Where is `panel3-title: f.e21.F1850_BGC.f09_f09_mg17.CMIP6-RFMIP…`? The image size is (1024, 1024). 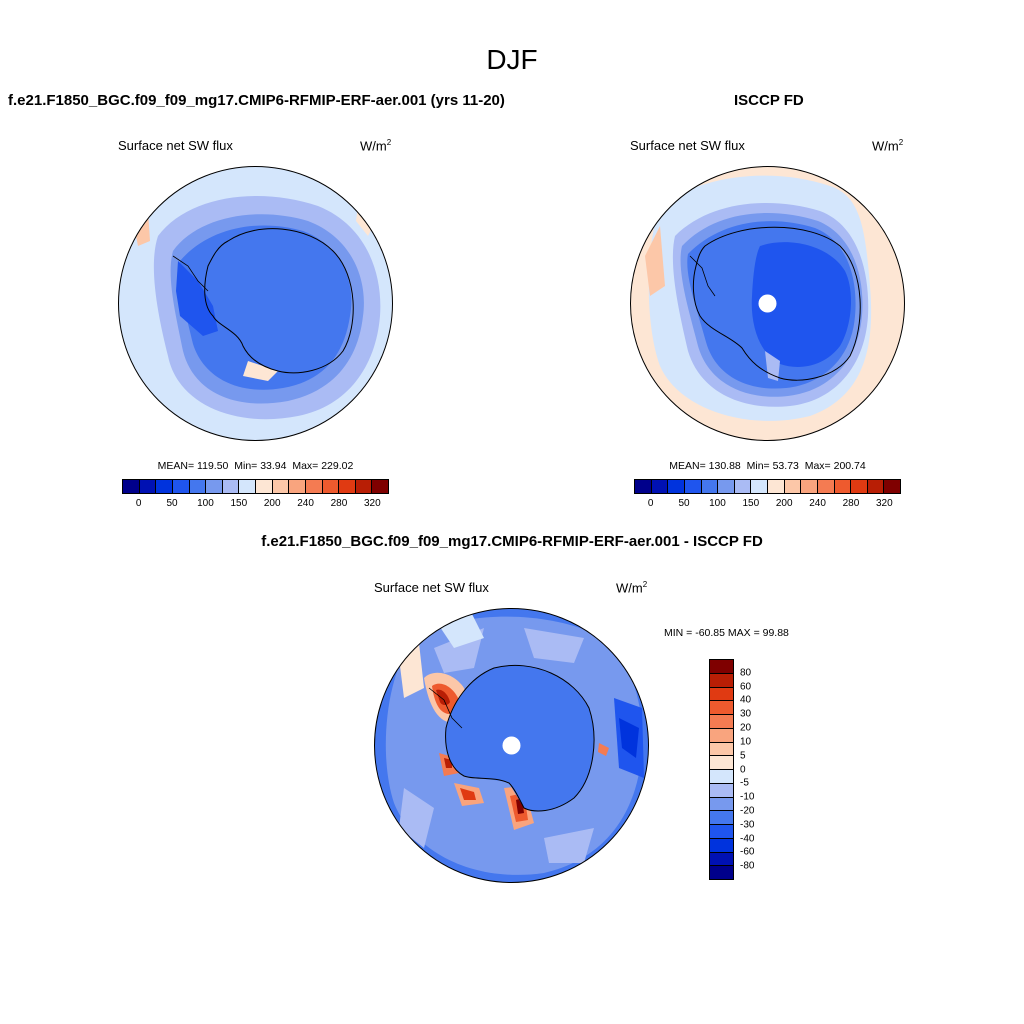
panel3-title: f.e21.F1850_BGC.f09_f09_mg17.CMIP6-RFMIP… is located at coordinates (512, 541).